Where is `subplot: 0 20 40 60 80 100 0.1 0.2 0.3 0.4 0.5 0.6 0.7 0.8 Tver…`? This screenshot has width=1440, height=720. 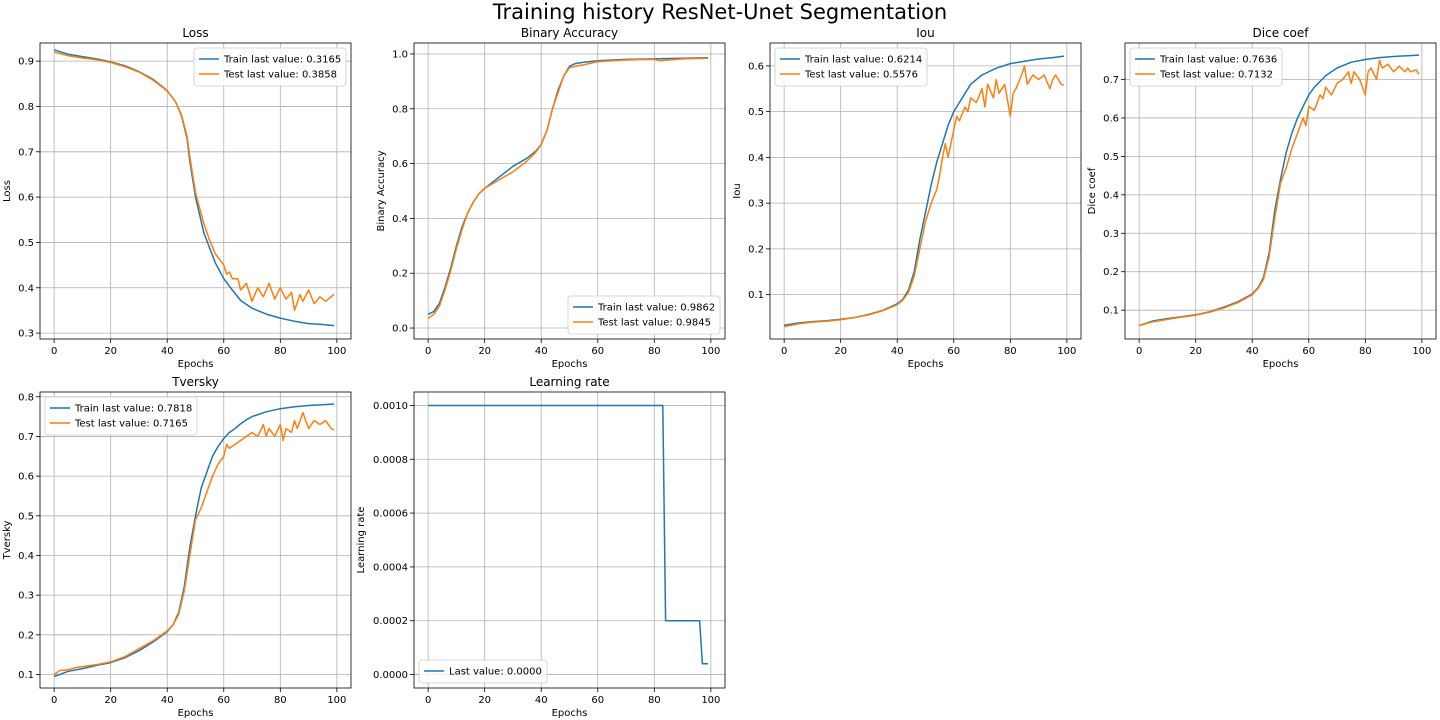 subplot: 0 20 40 60 80 100 0.1 0.2 0.3 0.4 0.5 0.6 0.7 0.8 Tver… is located at coordinates (177, 547).